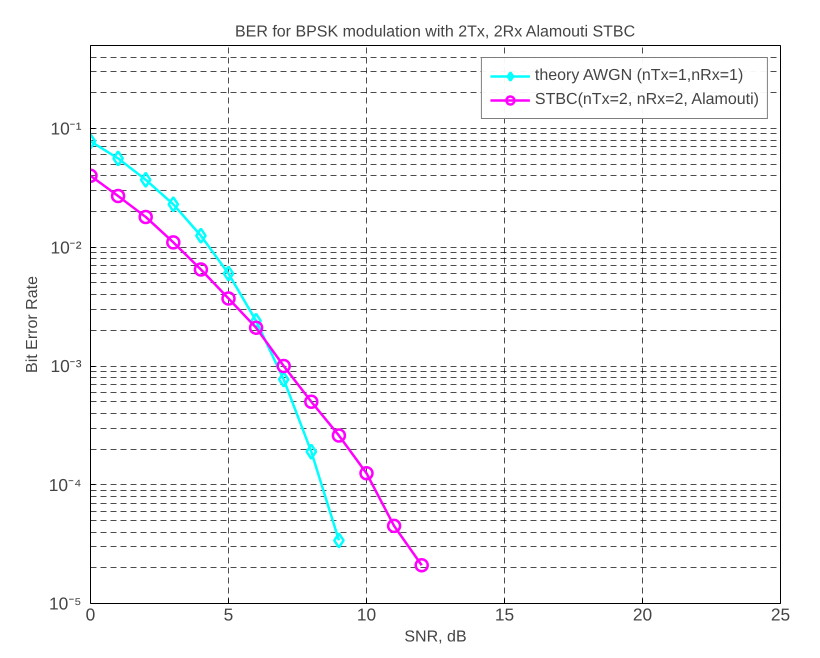 The image size is (820, 658). Describe the element at coordinates (642, 614) in the screenshot. I see `x-tick-label: 20` at that location.